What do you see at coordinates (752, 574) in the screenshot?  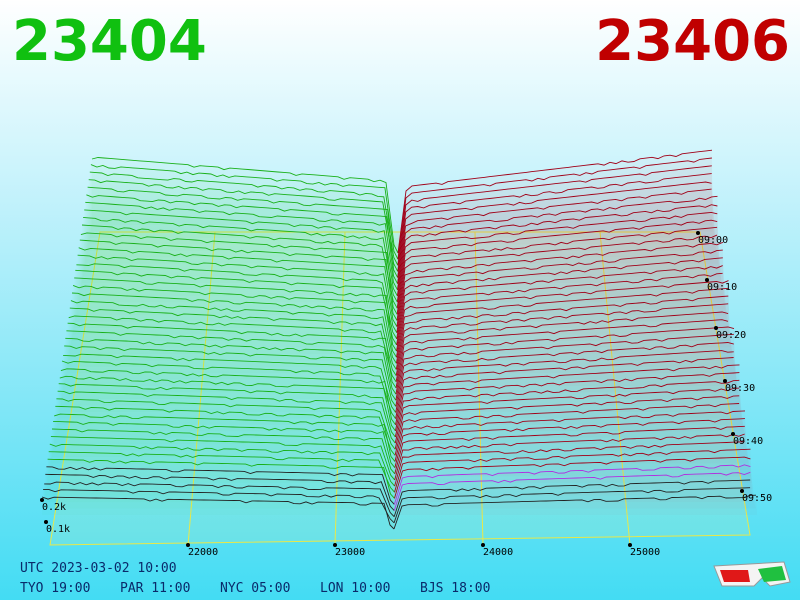 I see `3d-glasses-icon` at bounding box center [752, 574].